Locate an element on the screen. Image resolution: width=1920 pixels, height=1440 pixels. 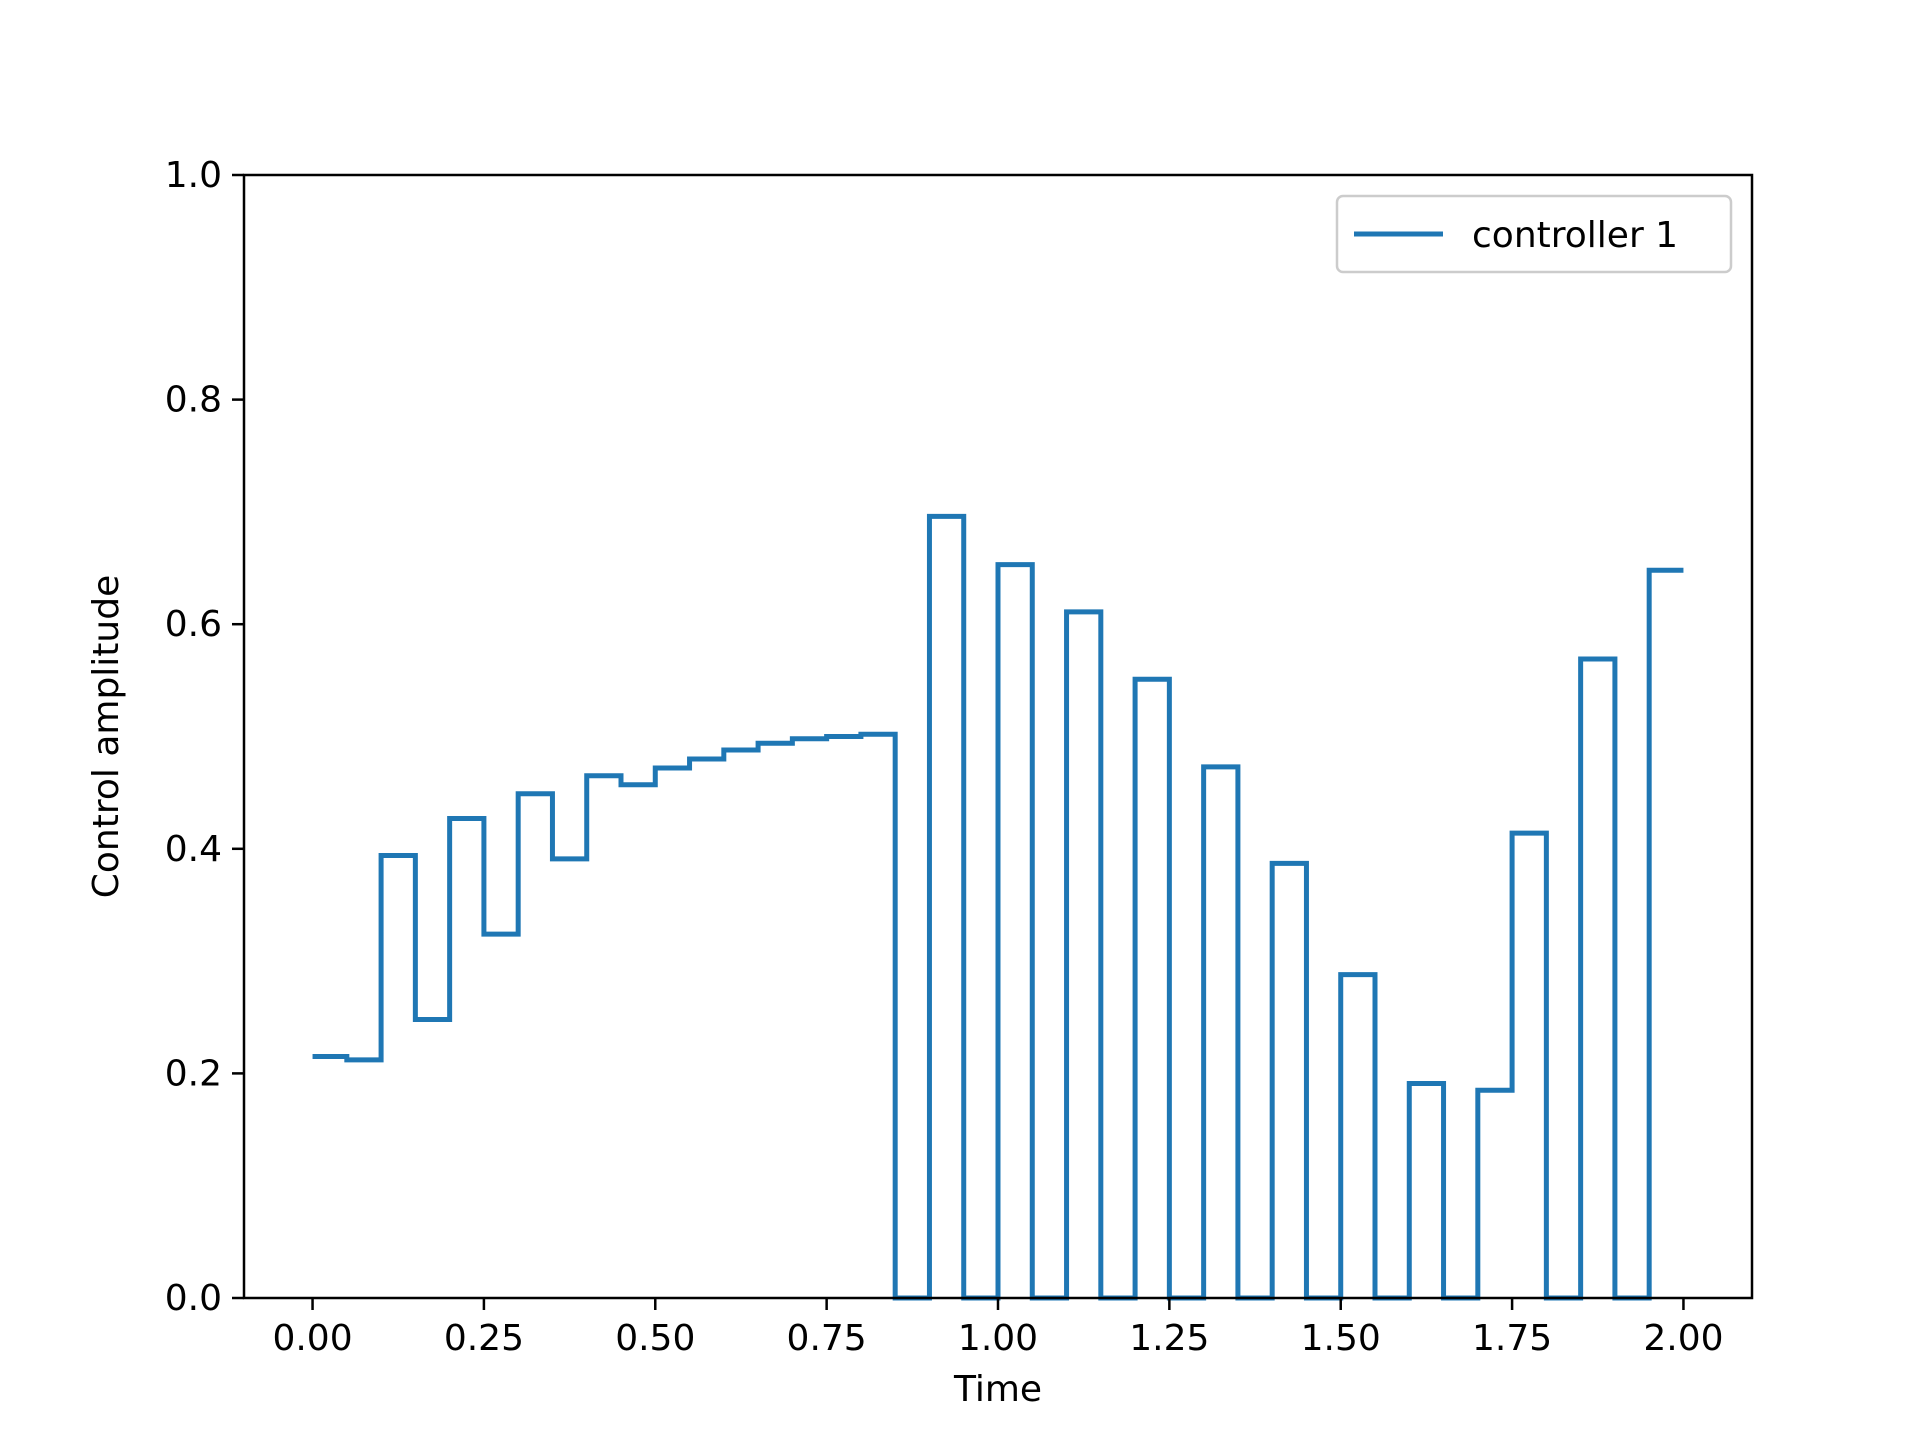
legend-label-controller-1: controller 1 is located at coordinates (1575, 235).